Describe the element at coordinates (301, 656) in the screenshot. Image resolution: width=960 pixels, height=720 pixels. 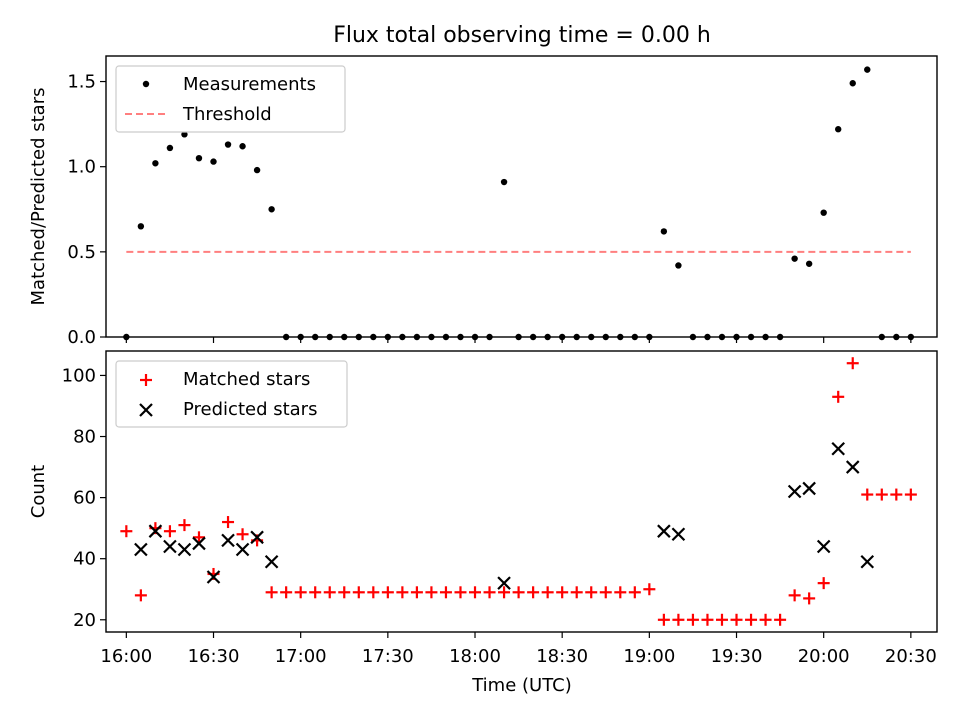
I see `x-tick-label: 17:00` at that location.